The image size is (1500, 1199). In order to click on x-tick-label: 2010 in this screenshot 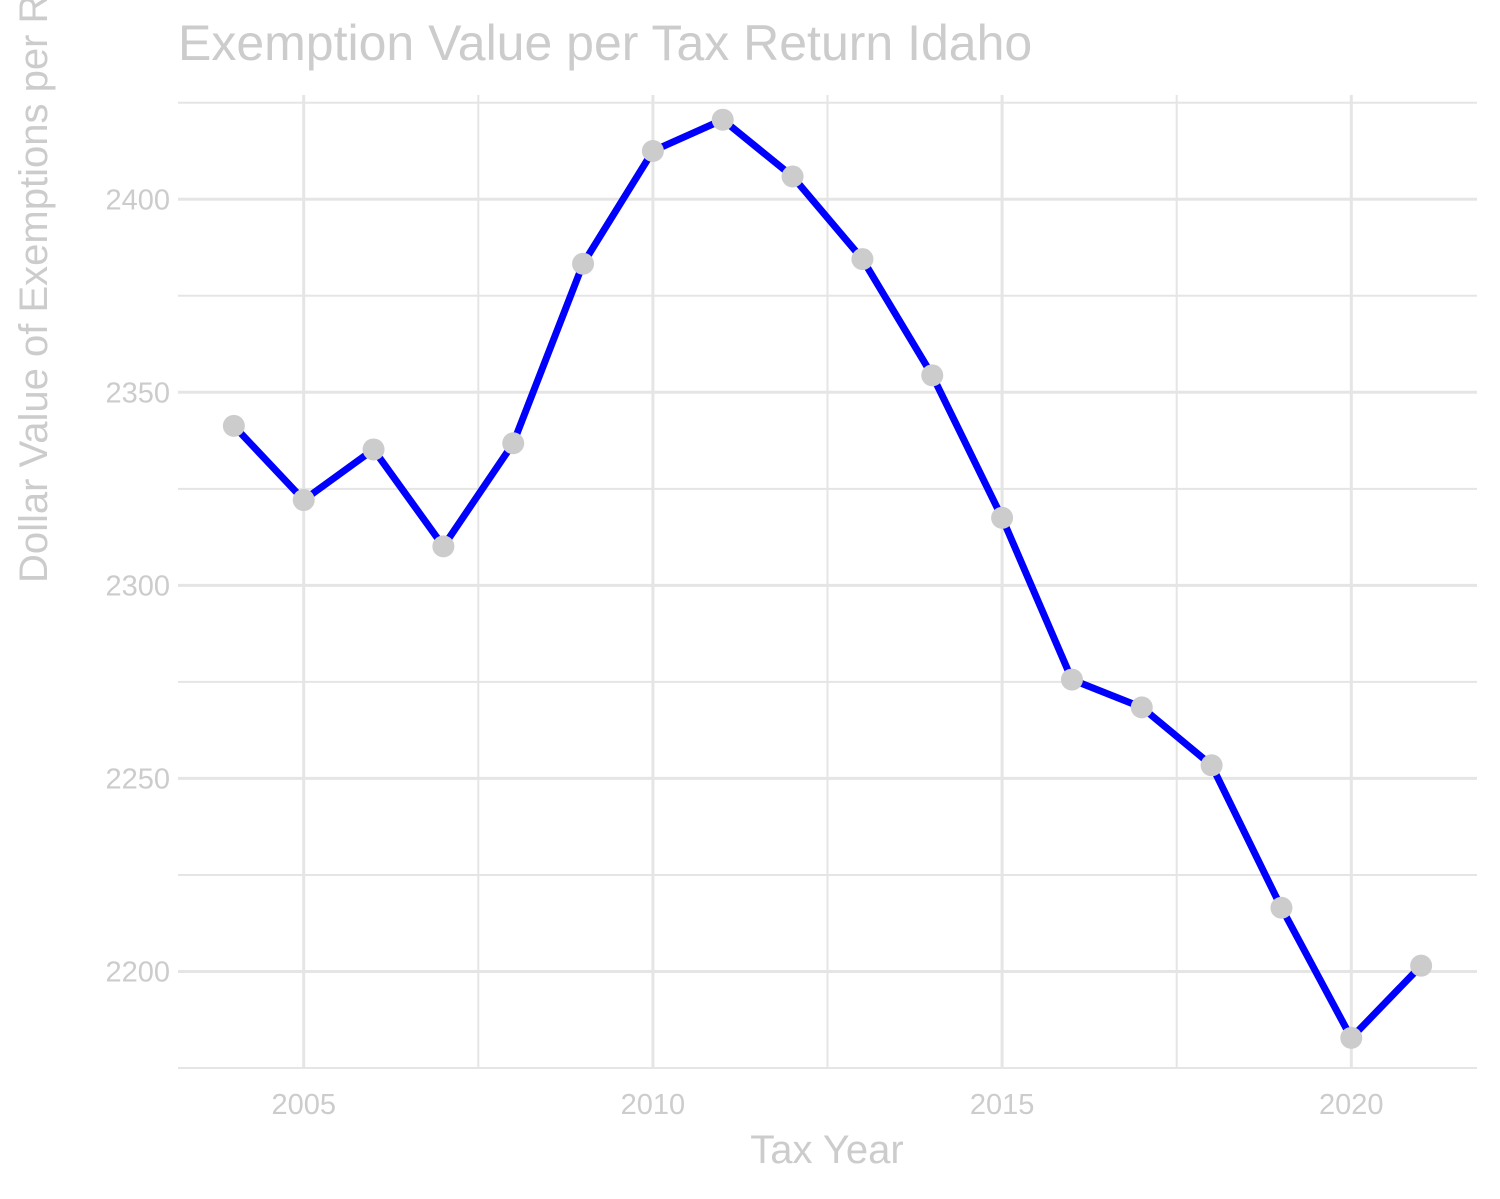, I will do `click(653, 1105)`.